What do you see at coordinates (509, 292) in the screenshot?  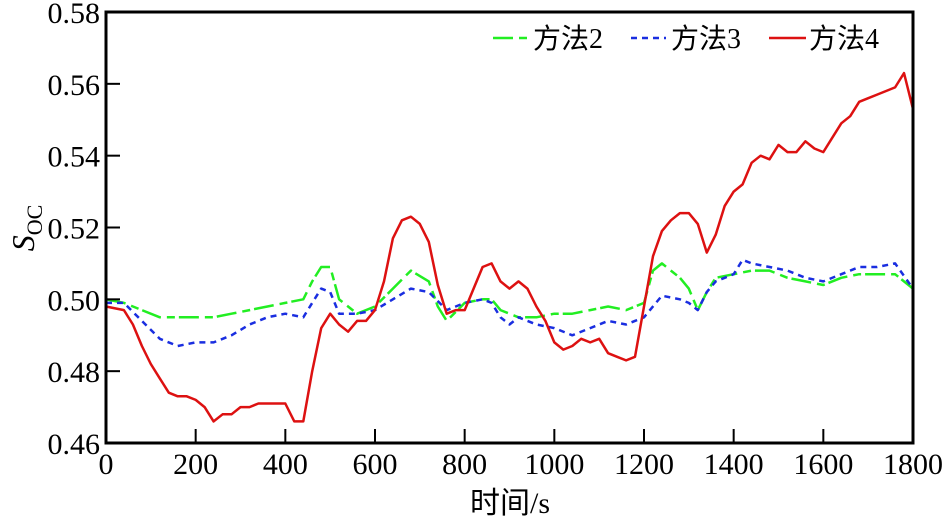 I see `method2-line` at bounding box center [509, 292].